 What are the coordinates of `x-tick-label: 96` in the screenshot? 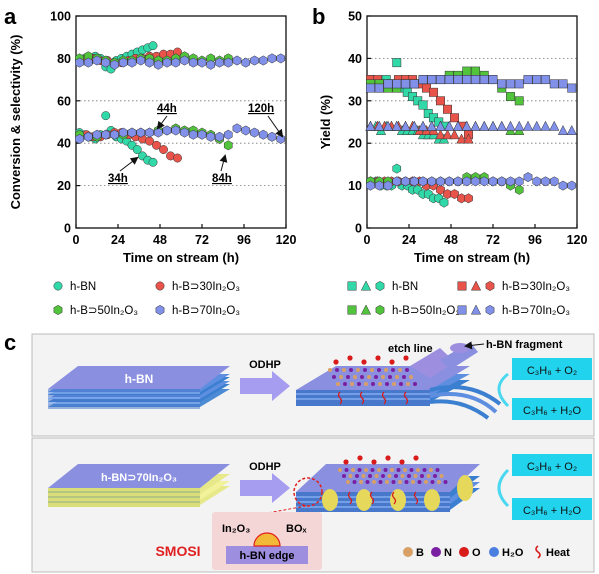 It's located at (535, 240).